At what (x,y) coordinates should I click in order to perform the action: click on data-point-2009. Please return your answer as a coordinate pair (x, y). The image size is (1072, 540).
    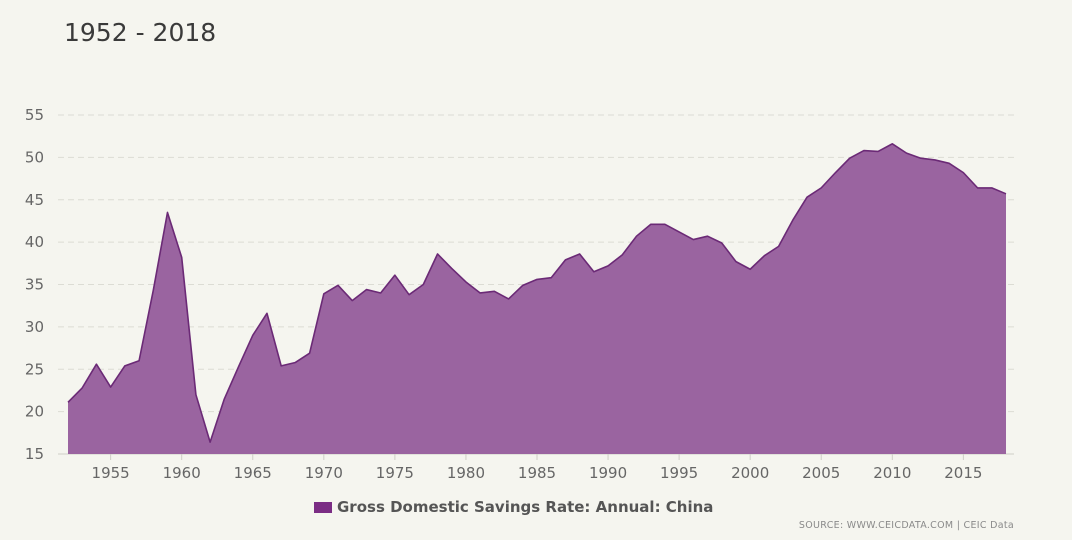
    Looking at the image, I should click on (878, 151).